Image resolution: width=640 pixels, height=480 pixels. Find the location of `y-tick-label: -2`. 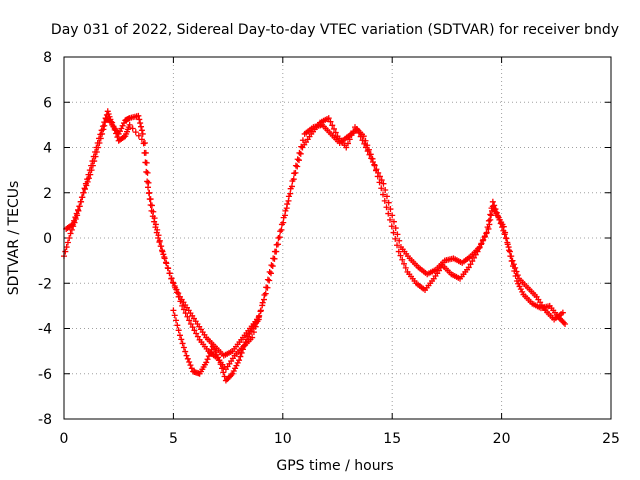

y-tick-label: -2 is located at coordinates (45, 284).